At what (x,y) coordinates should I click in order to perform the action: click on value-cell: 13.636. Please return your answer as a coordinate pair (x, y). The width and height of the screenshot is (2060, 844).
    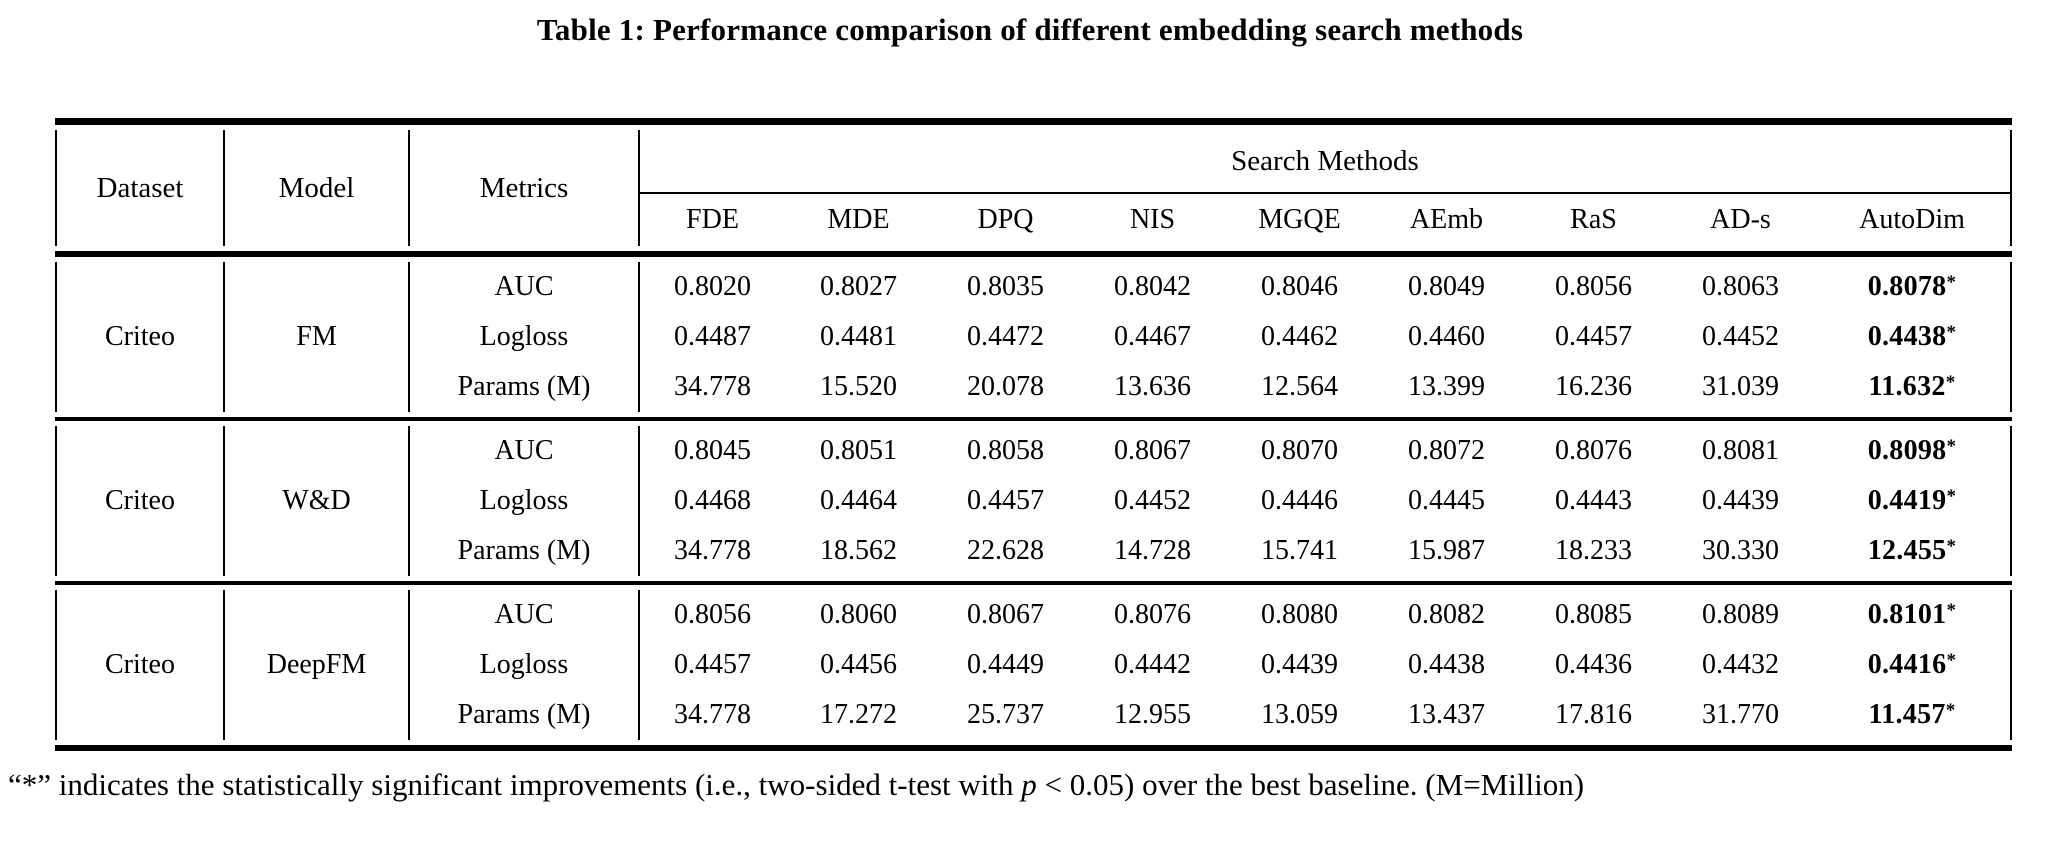
    Looking at the image, I should click on (1152, 386).